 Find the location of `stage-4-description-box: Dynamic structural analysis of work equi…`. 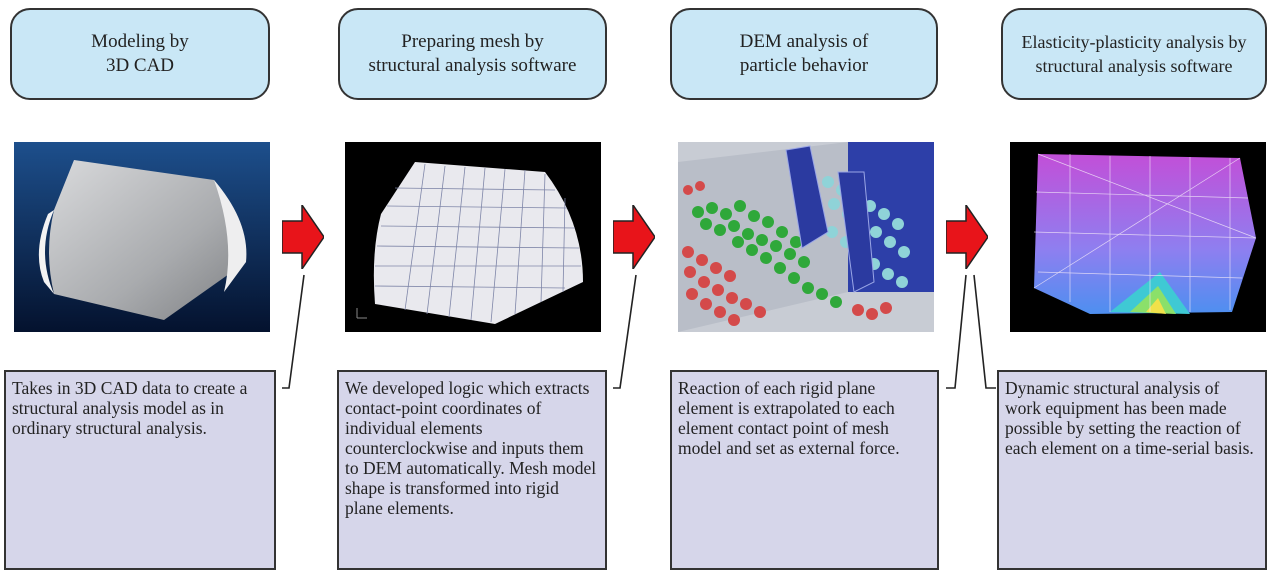

stage-4-description-box: Dynamic structural analysis of work equi… is located at coordinates (1132, 470).